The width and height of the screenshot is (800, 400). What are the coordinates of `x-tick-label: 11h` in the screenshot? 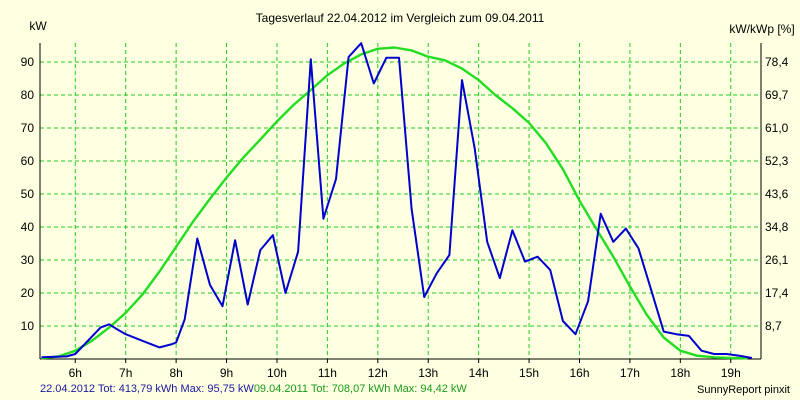 It's located at (327, 373).